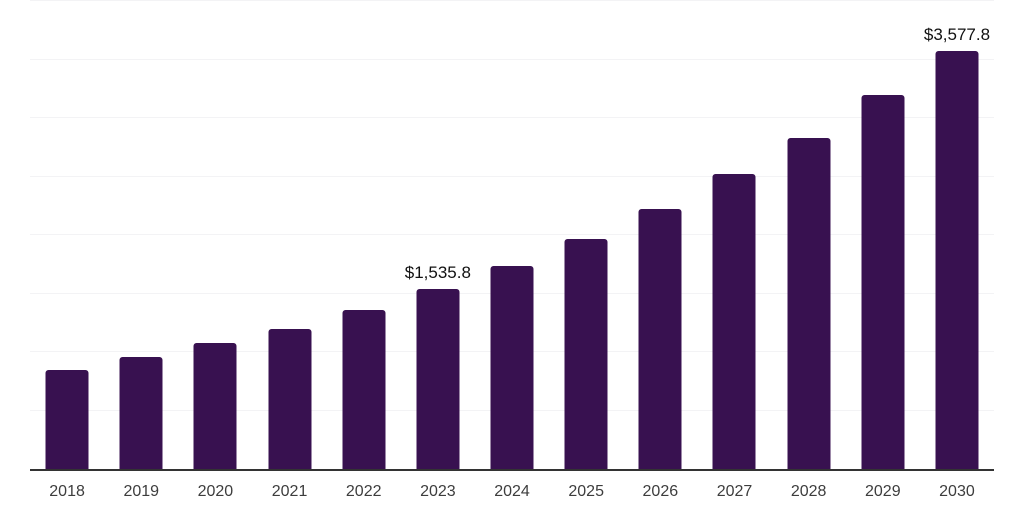 The image size is (1024, 512). I want to click on data-label-2023: $1,535.8, so click(437, 273).